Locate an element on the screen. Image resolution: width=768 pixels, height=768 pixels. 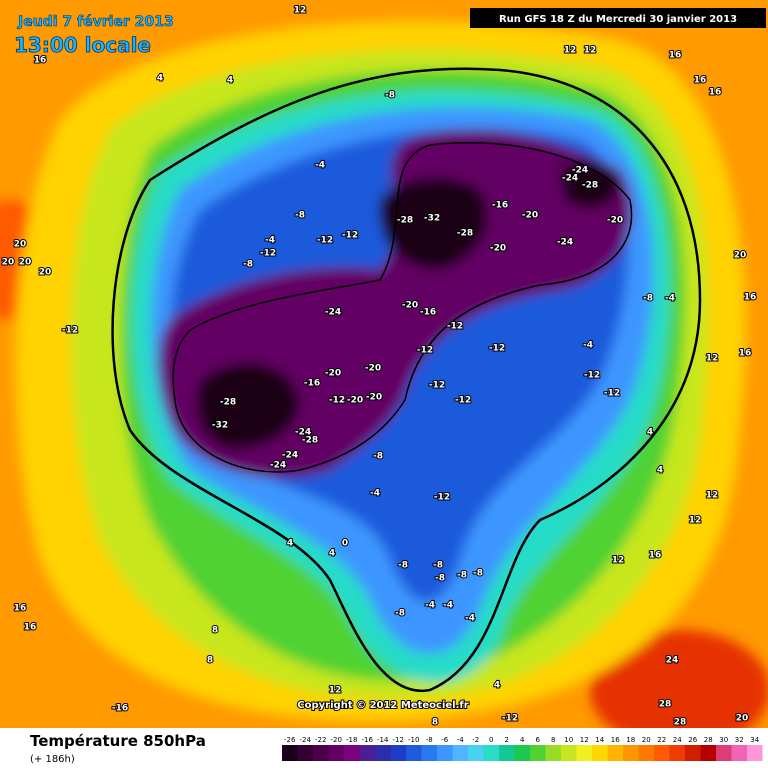
scale-label: 26 is located at coordinates (692, 740).